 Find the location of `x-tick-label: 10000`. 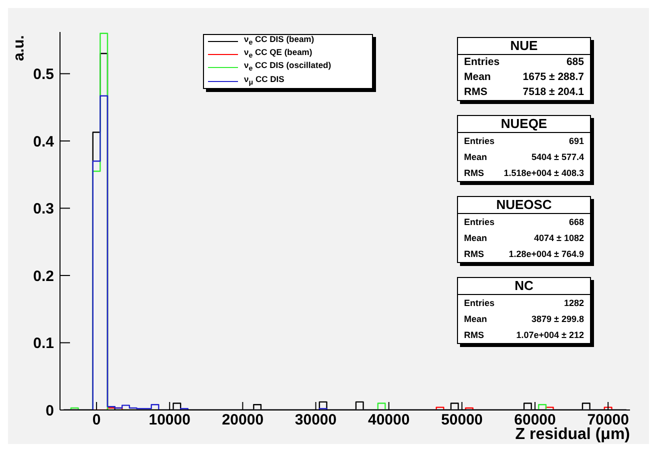

x-tick-label: 10000 is located at coordinates (169, 420).